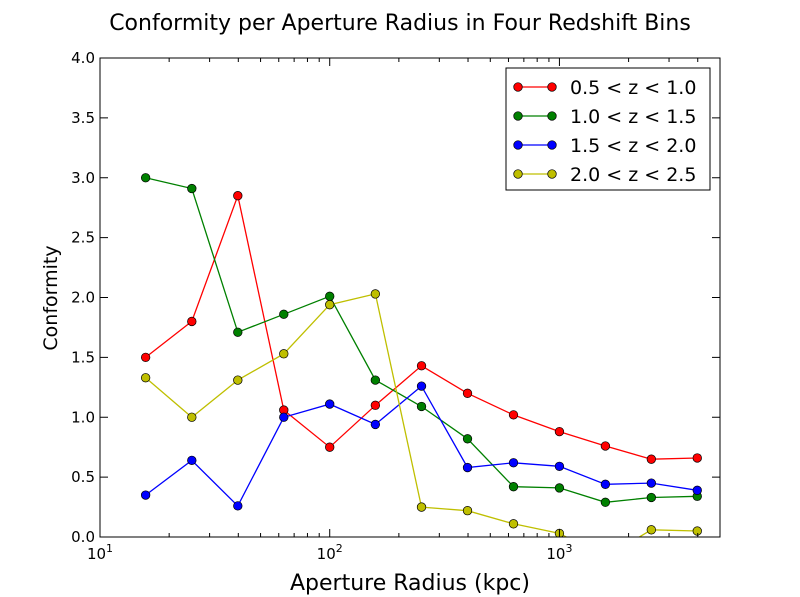 This screenshot has width=800, height=597. What do you see at coordinates (633, 146) in the screenshot?
I see `legend-label: 1.5 < z < 2.0` at bounding box center [633, 146].